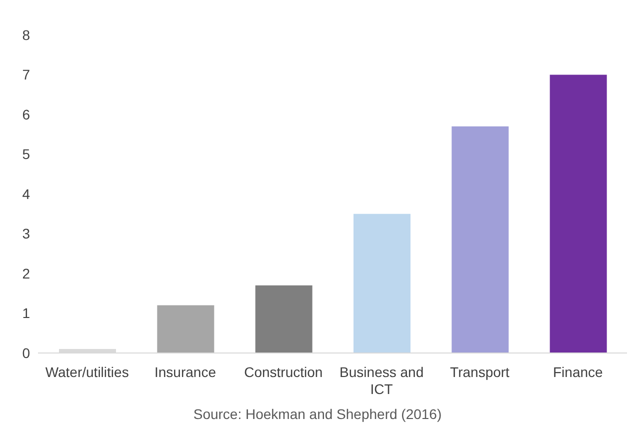 This screenshot has height=430, width=635. I want to click on y-tick-label: 6, so click(26, 114).